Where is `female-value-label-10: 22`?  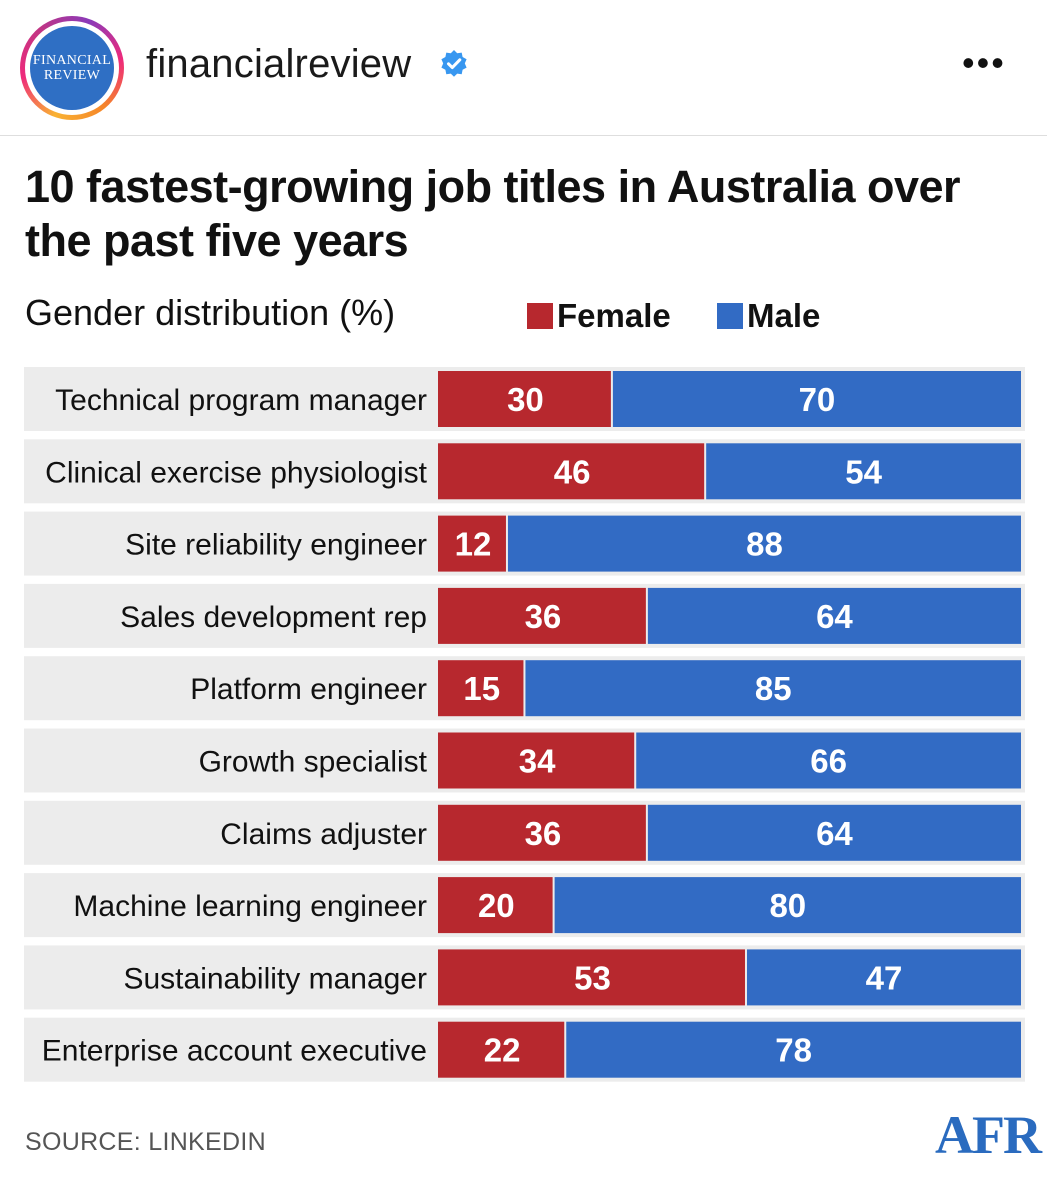 female-value-label-10: 22 is located at coordinates (502, 1050).